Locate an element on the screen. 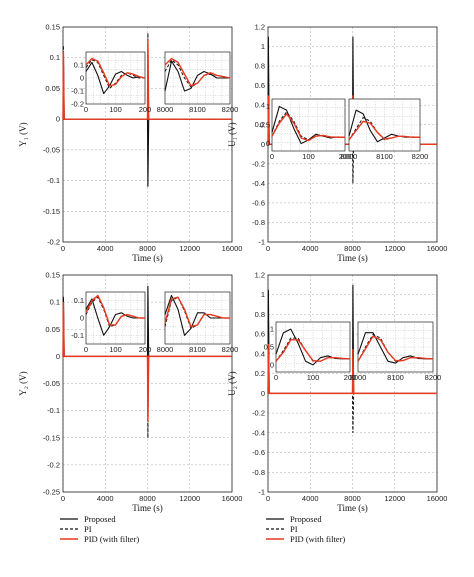  inset-y-tick-label: 0.1 is located at coordinates (79, 65).